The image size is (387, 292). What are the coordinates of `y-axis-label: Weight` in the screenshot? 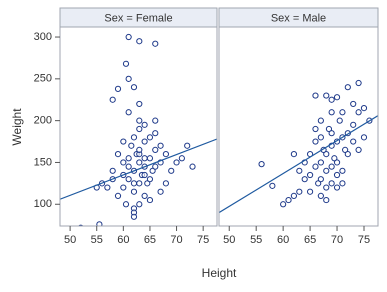 It's located at (17, 127).